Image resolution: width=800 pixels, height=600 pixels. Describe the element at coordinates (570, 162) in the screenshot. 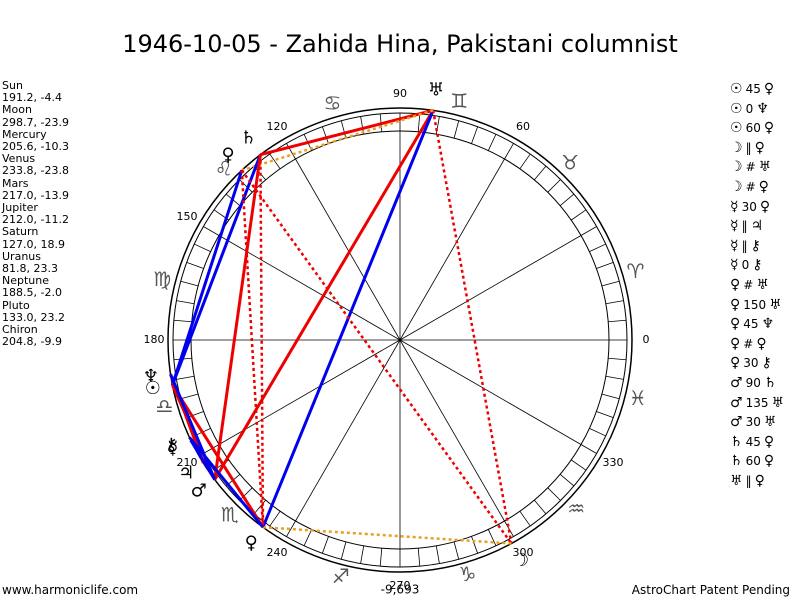

I see `sign-glyph: ♉` at that location.